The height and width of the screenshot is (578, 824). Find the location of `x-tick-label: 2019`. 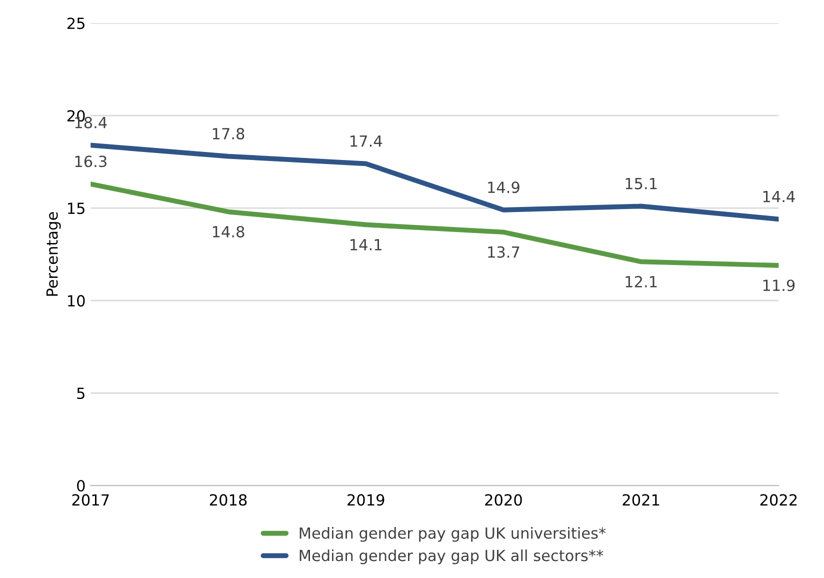

x-tick-label: 2019 is located at coordinates (366, 500).